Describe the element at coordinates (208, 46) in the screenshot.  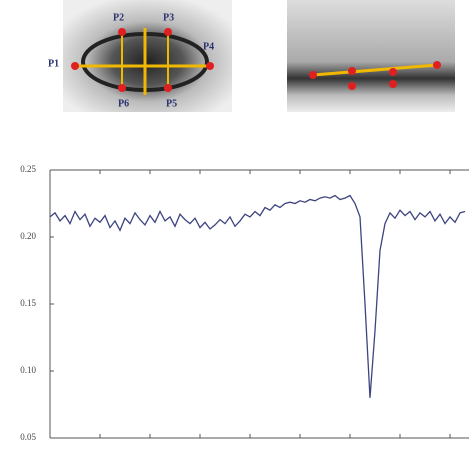
I see `landmark-label: P4` at that location.